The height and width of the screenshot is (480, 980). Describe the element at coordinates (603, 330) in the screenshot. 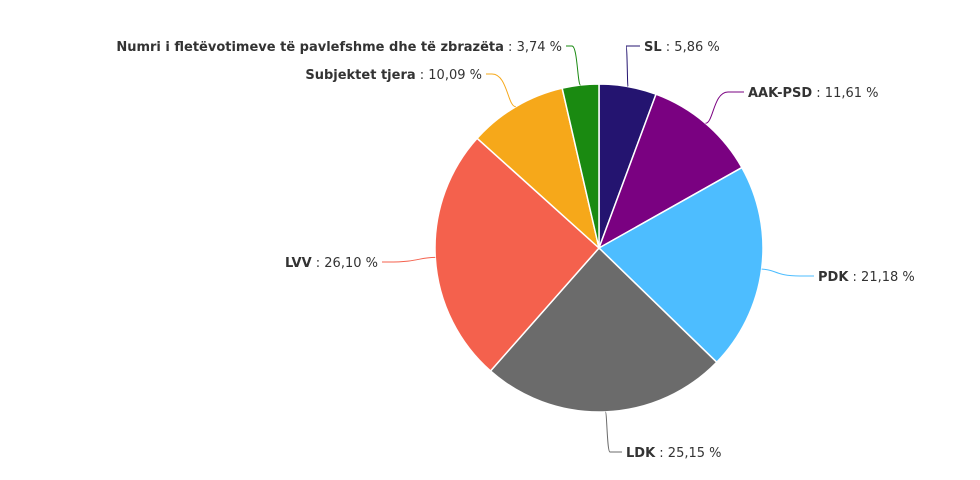

I see `pie-slice-ldk` at that location.